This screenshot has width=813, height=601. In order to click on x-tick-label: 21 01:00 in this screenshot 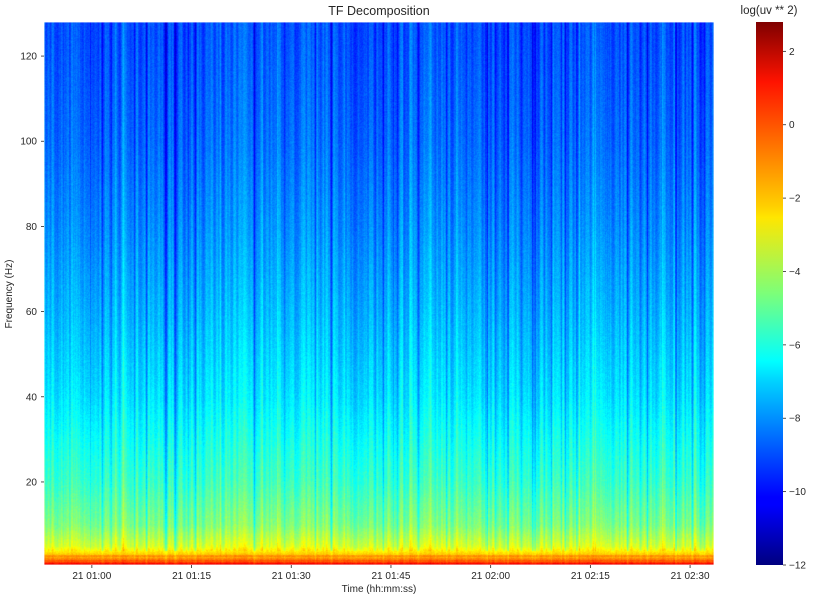, I will do `click(91, 576)`.